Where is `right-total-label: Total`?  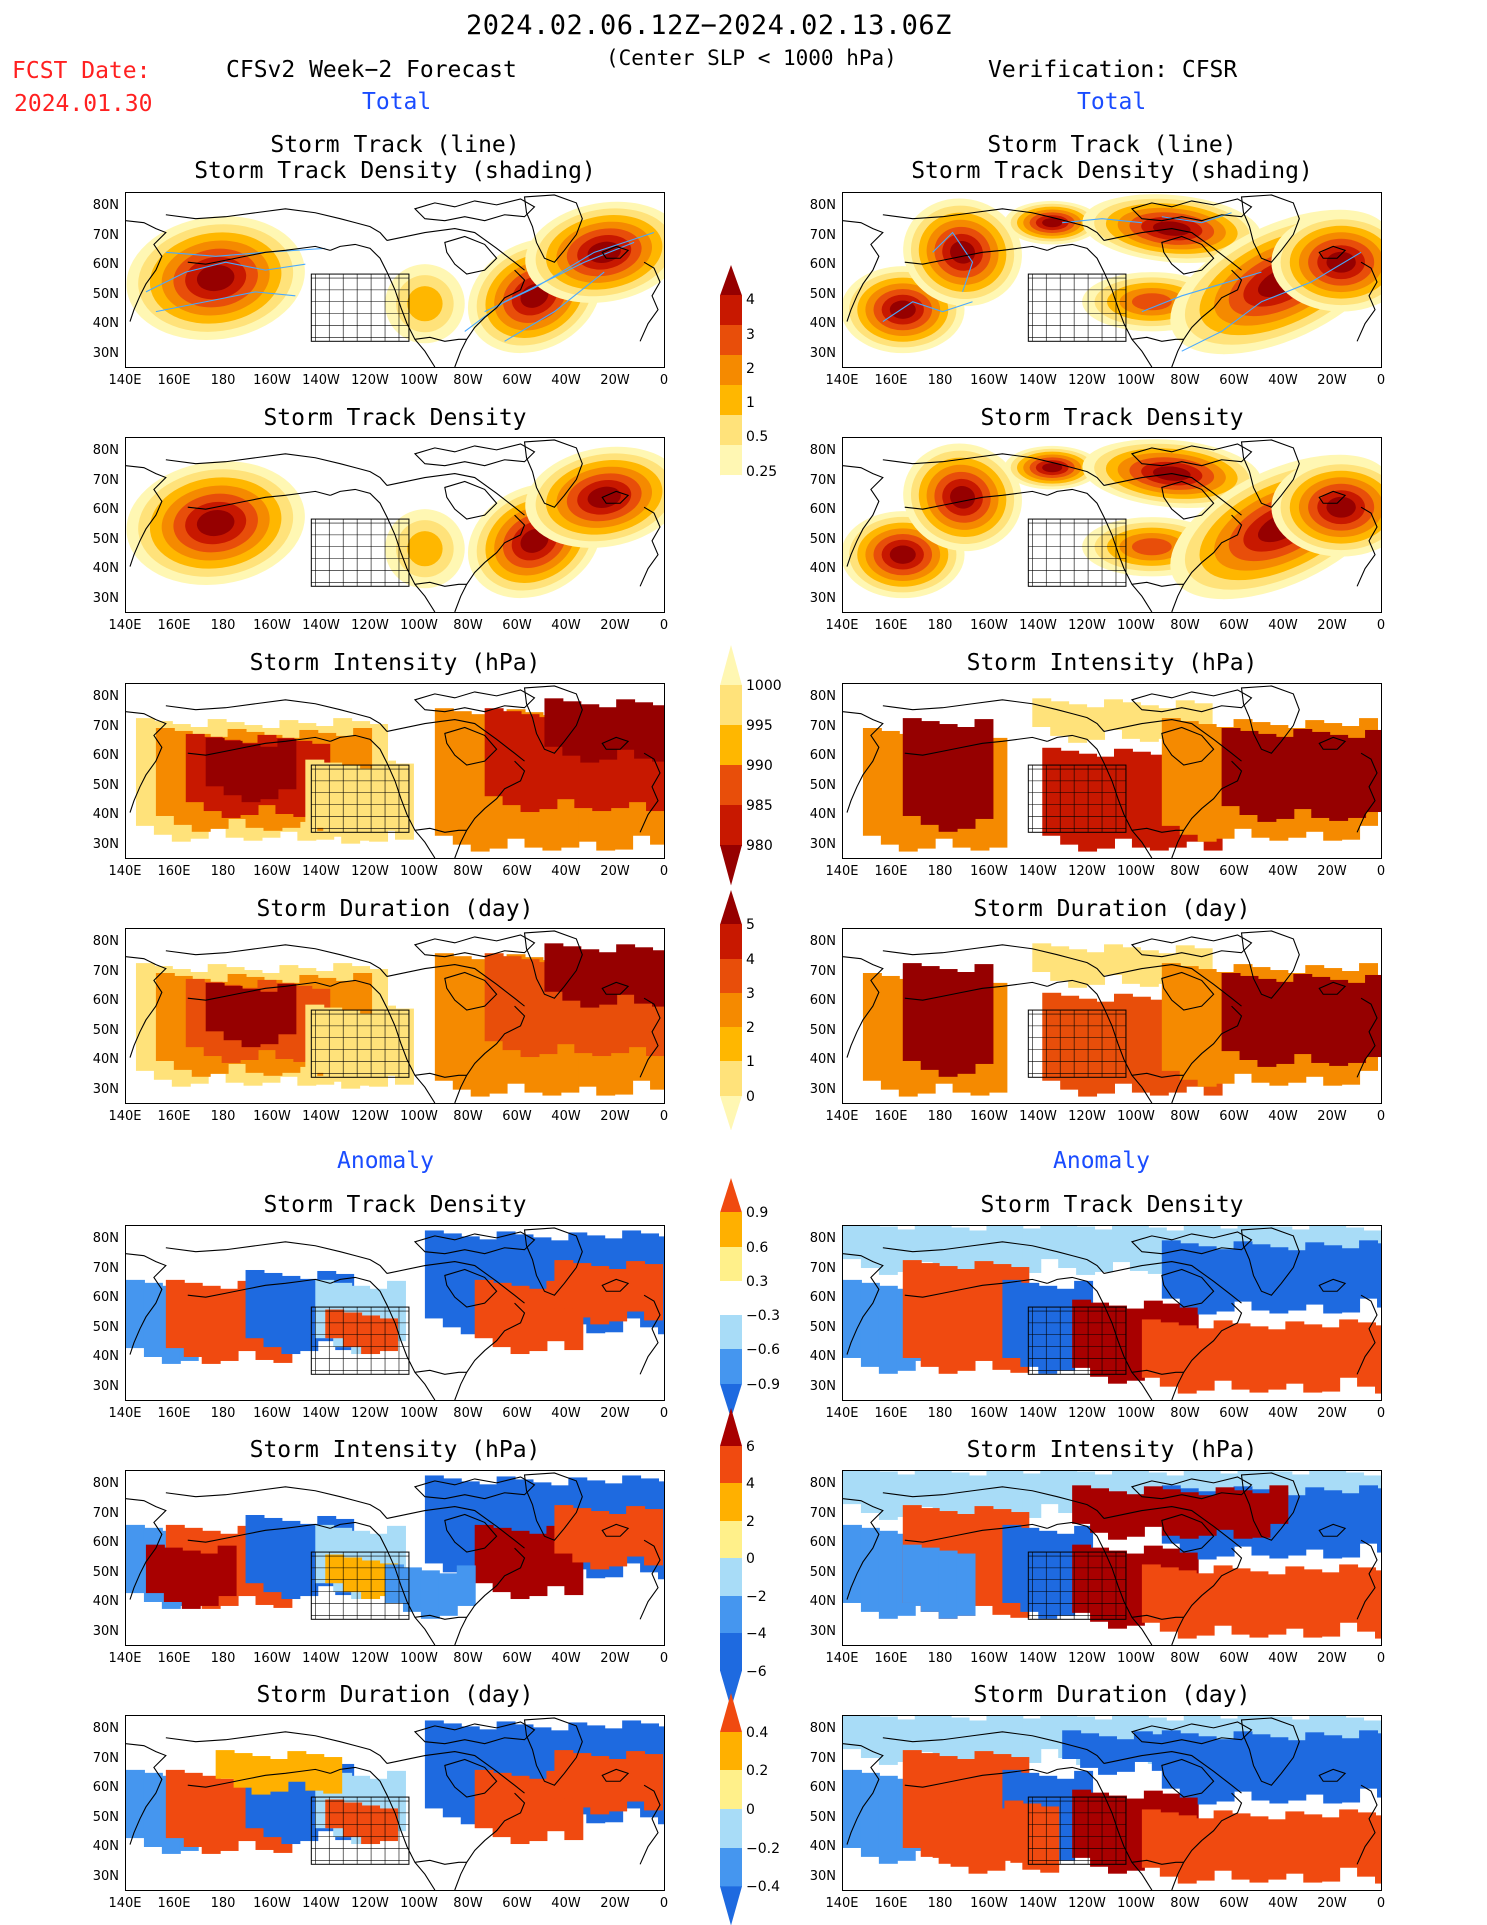 right-total-label: Total is located at coordinates (1112, 102).